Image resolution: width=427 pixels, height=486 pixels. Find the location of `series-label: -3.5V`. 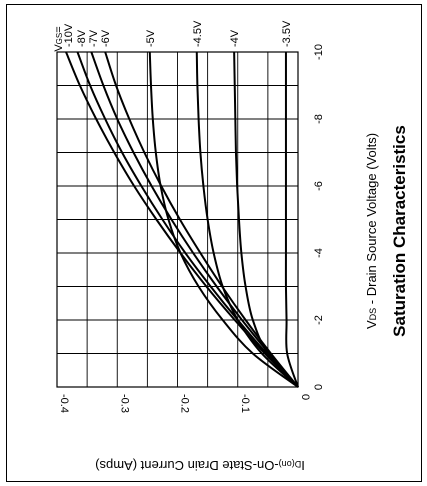

series-label: -3.5V is located at coordinates (287, 33).